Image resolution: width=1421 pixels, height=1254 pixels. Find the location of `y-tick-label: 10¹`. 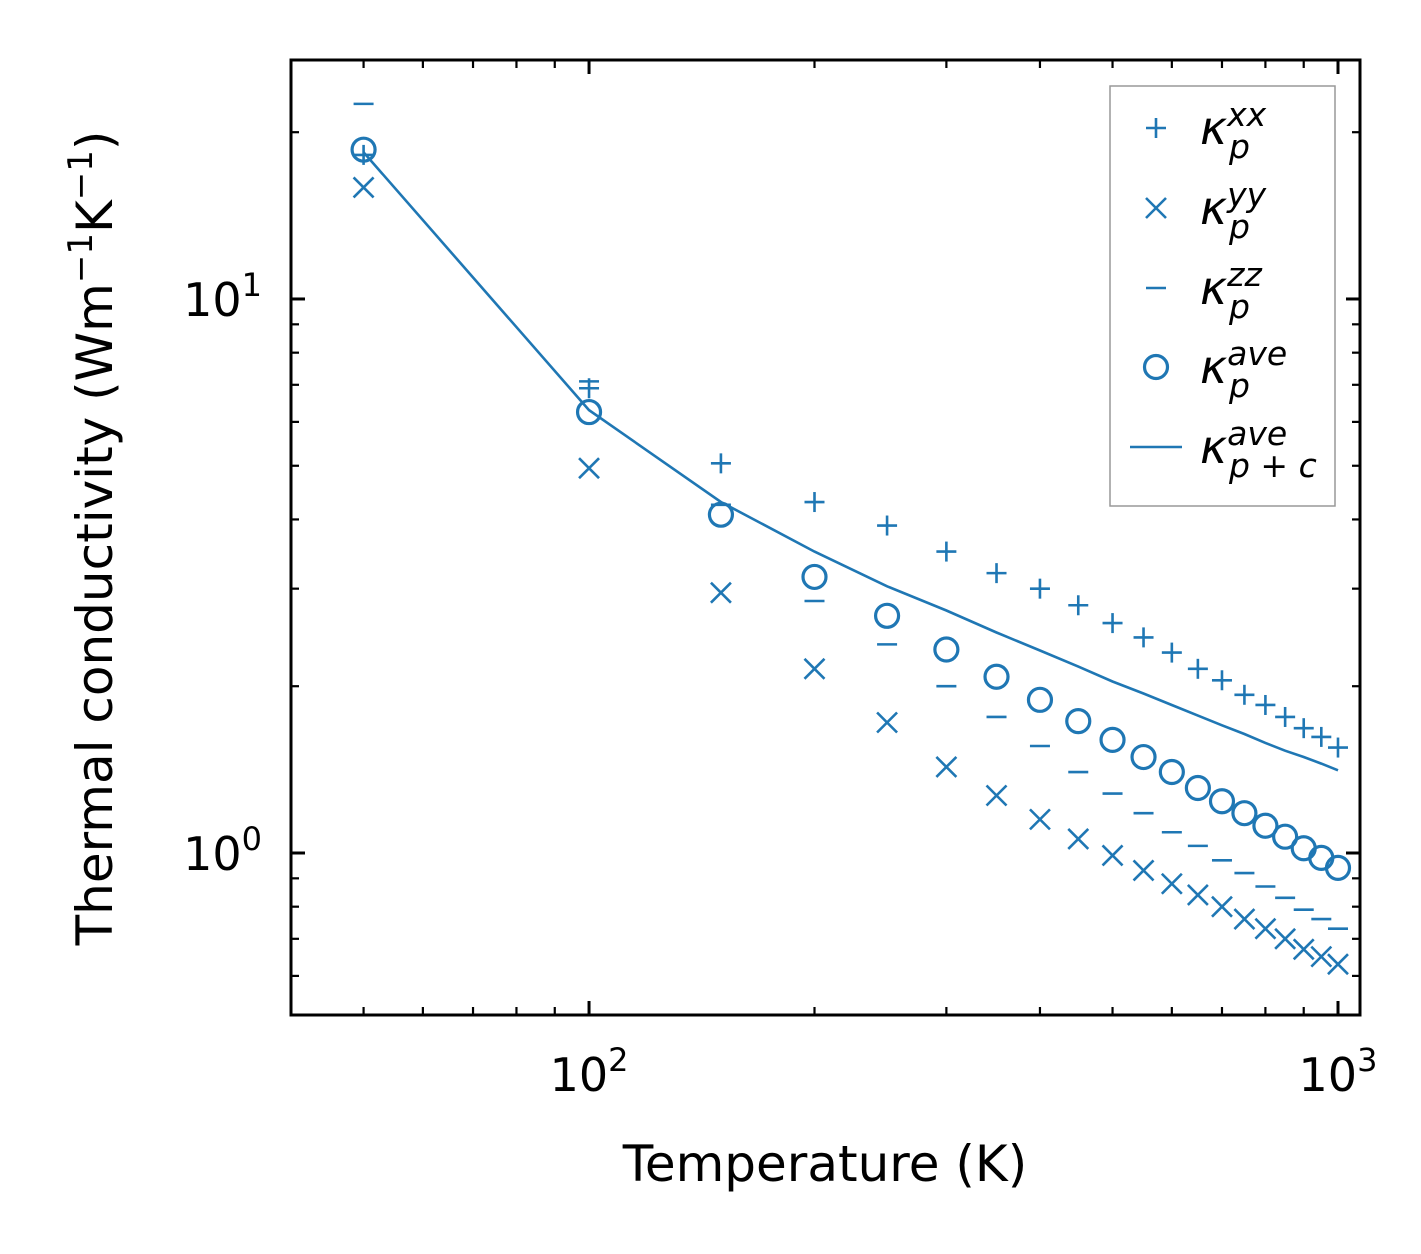

y-tick-label: 10¹ is located at coordinates (222, 296).